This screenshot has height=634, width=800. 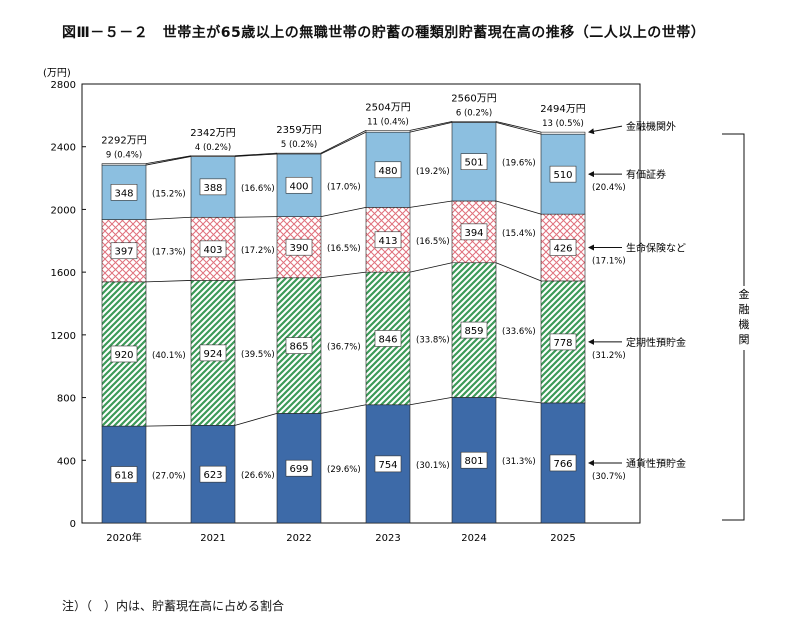 I want to click on y-tick-label: 800, so click(x=66, y=399).